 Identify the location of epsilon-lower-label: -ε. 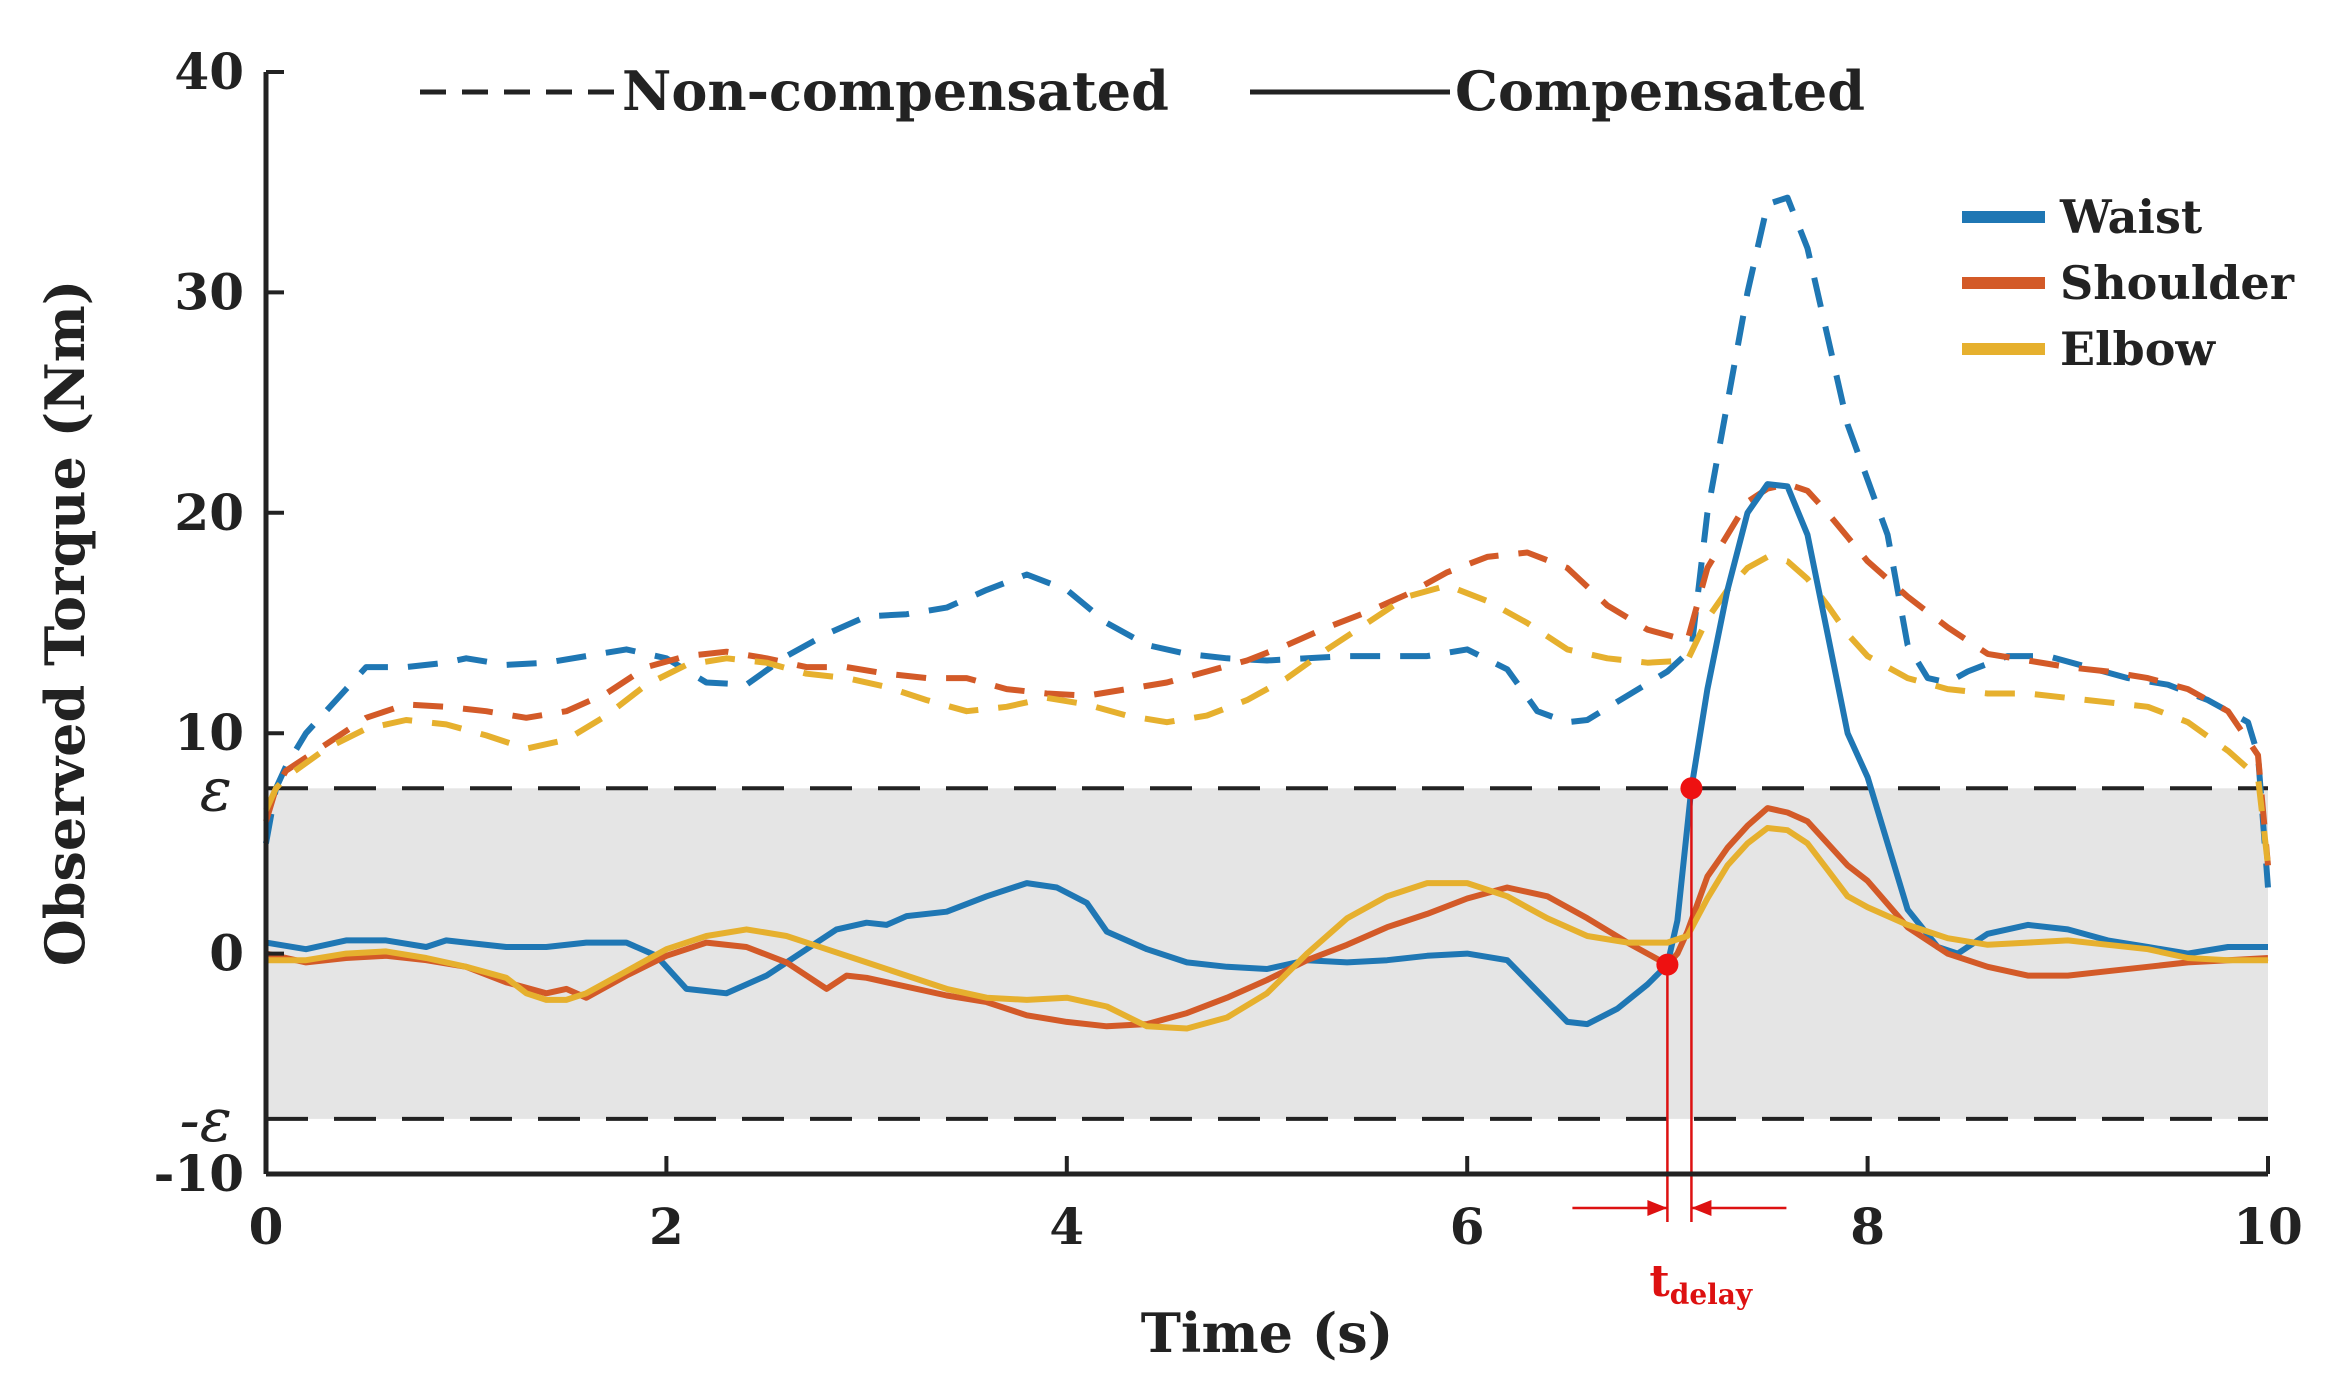
(206, 1121).